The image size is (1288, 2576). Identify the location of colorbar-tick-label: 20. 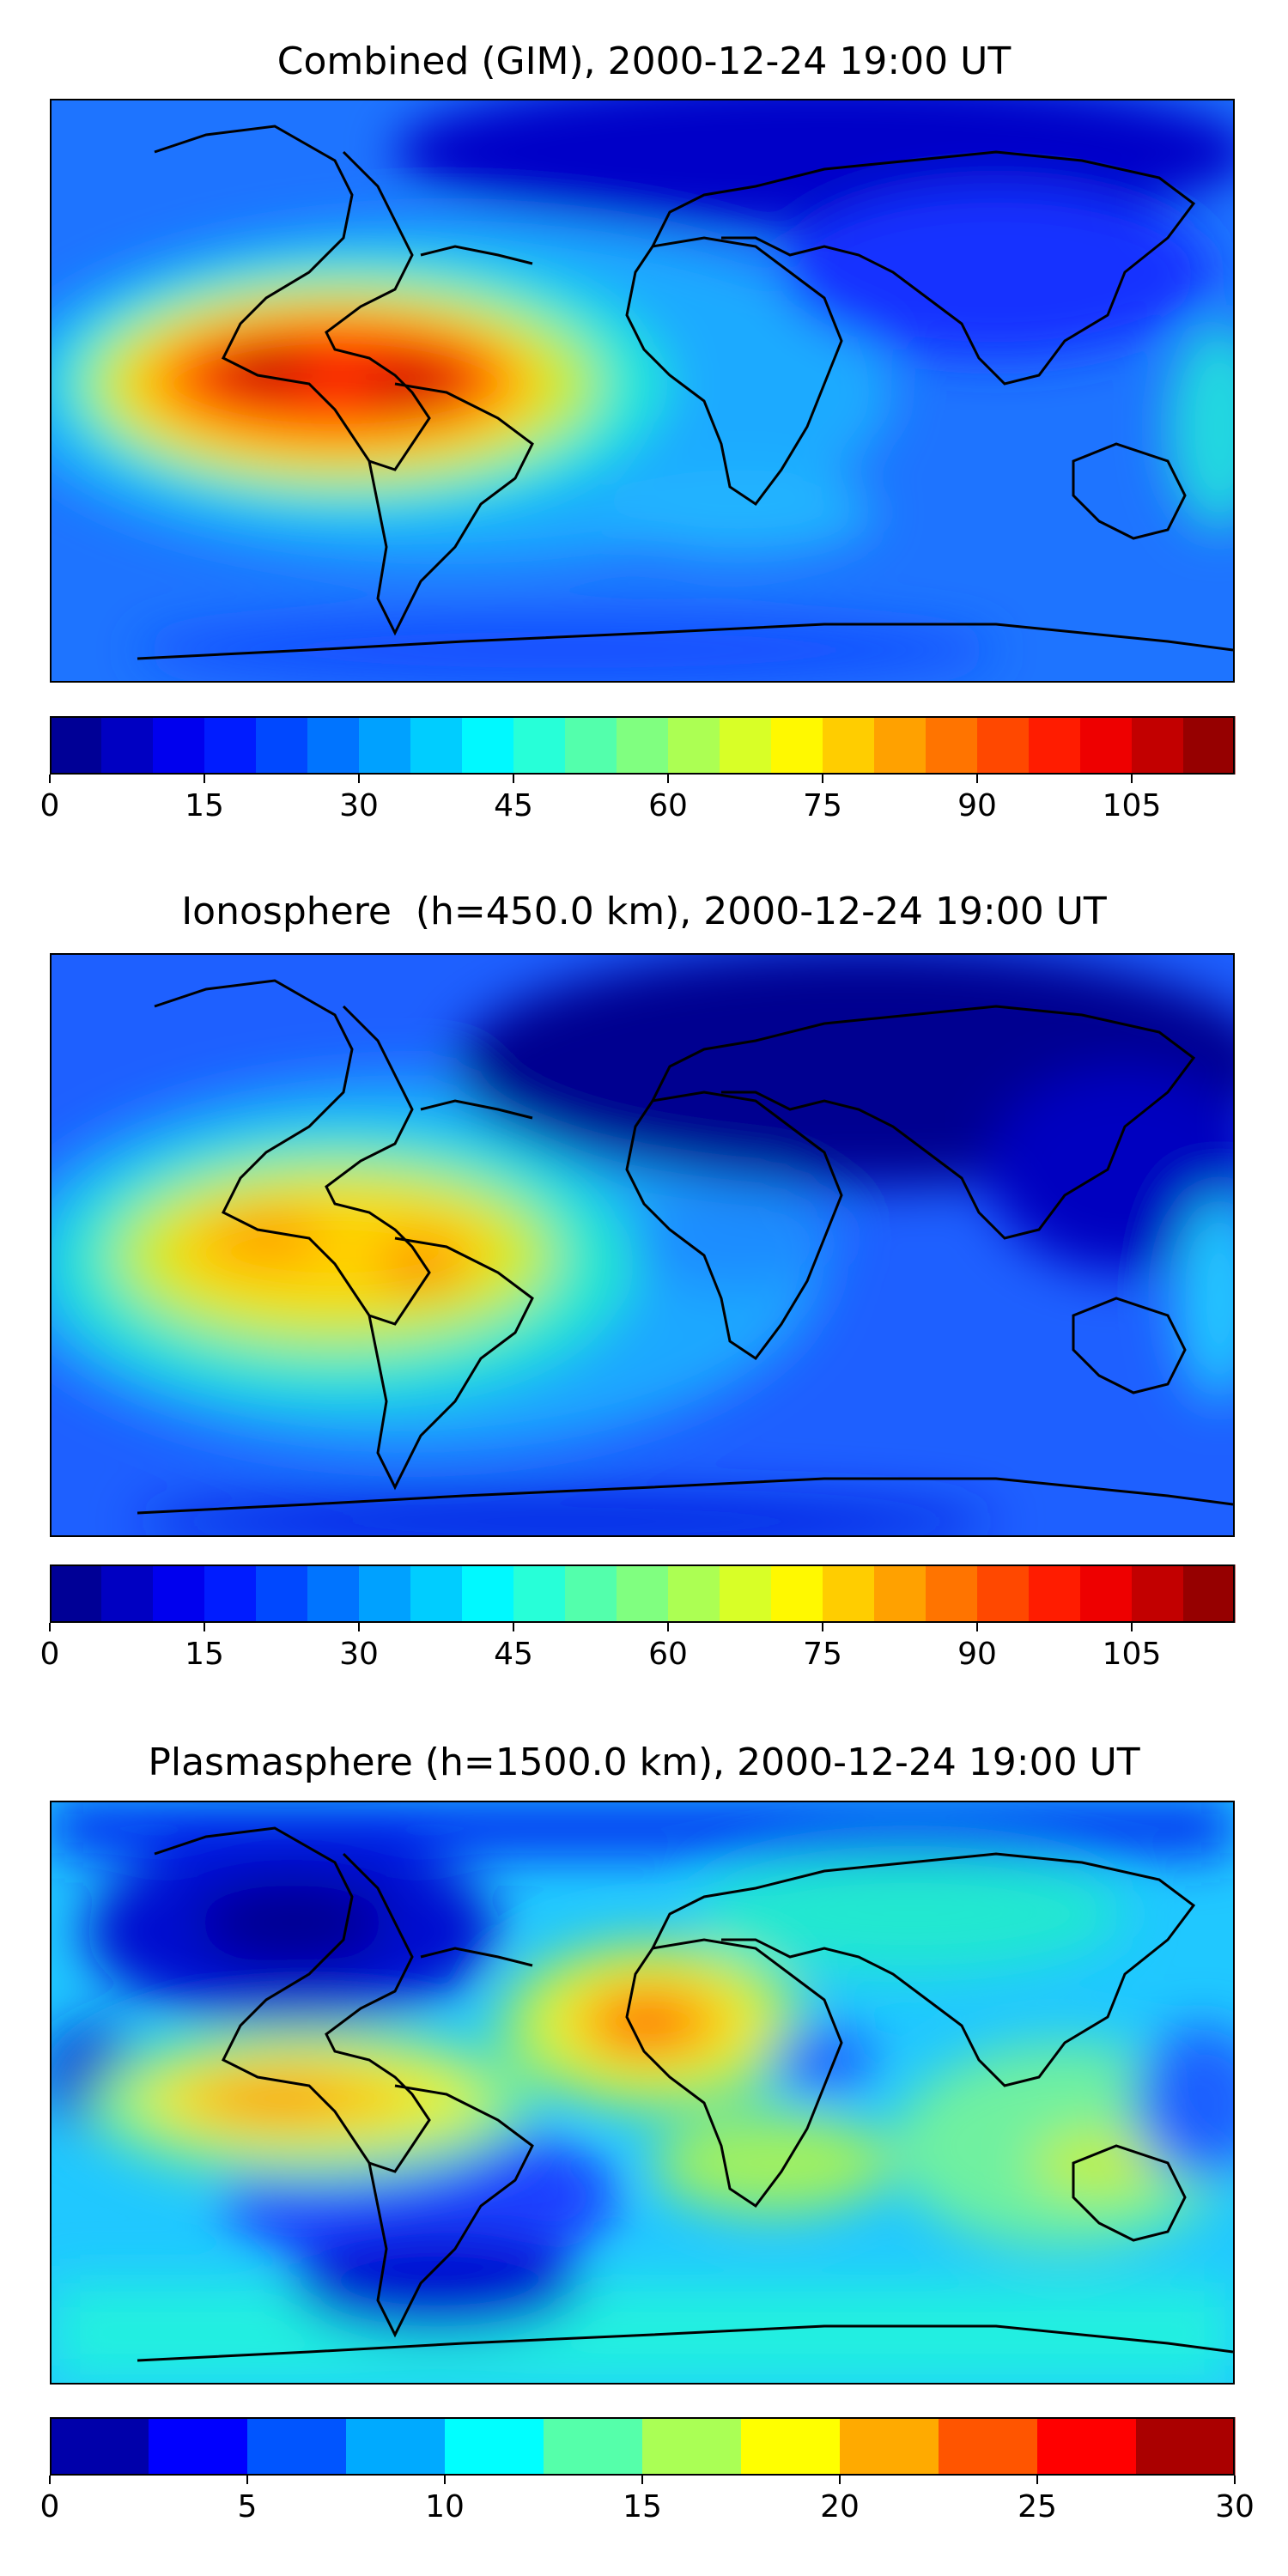
(840, 2507).